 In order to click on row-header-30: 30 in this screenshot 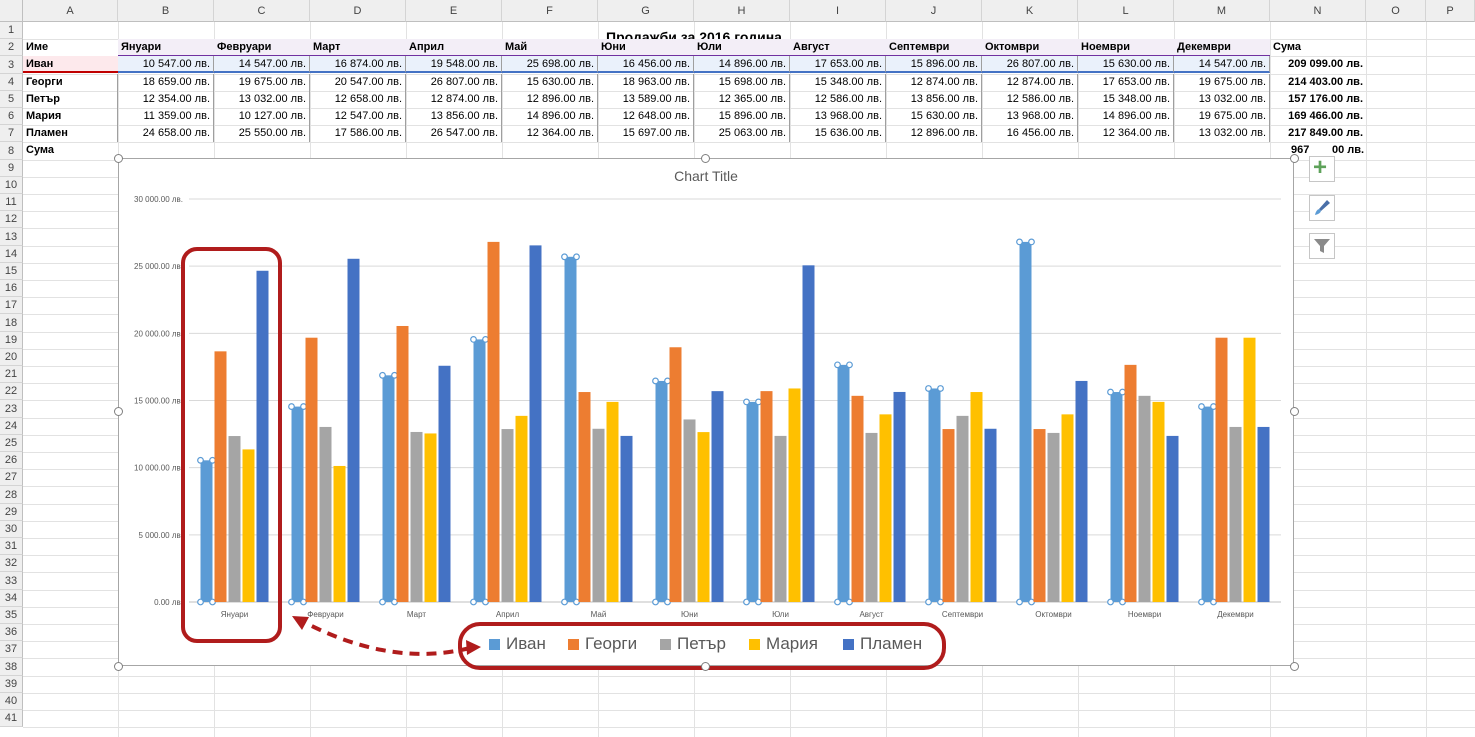, I will do `click(11, 529)`.